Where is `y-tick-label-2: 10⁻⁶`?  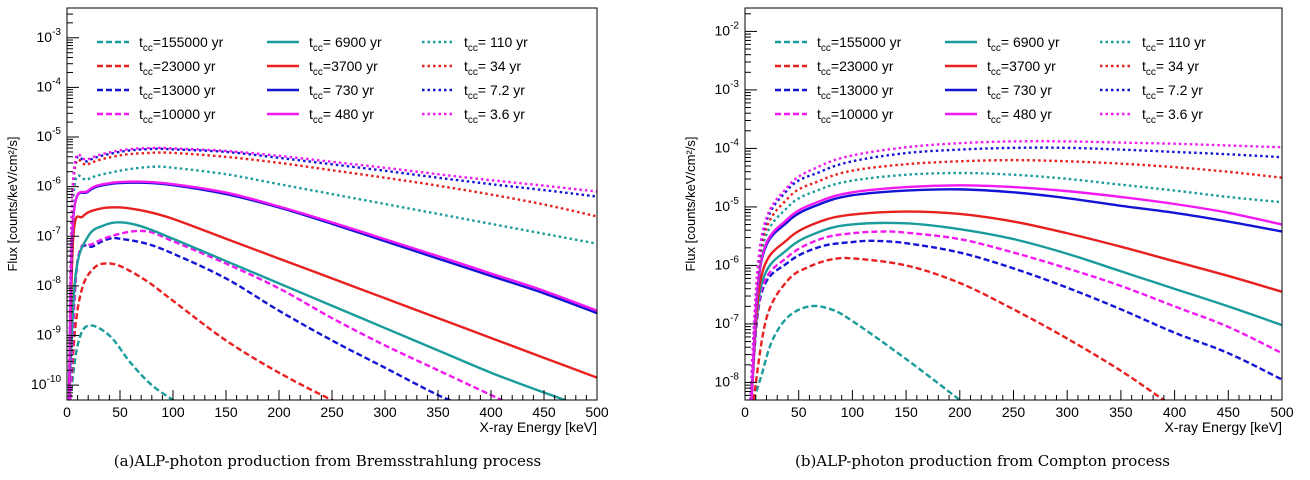 y-tick-label-2: 10⁻⁶ is located at coordinates (727, 263).